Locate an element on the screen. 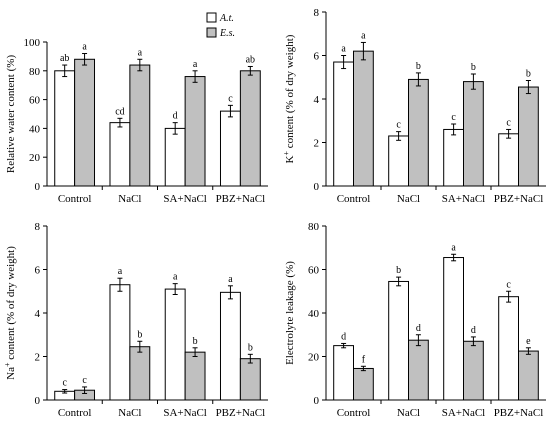 The image size is (550, 429). legend-swatch-es is located at coordinates (211, 32).